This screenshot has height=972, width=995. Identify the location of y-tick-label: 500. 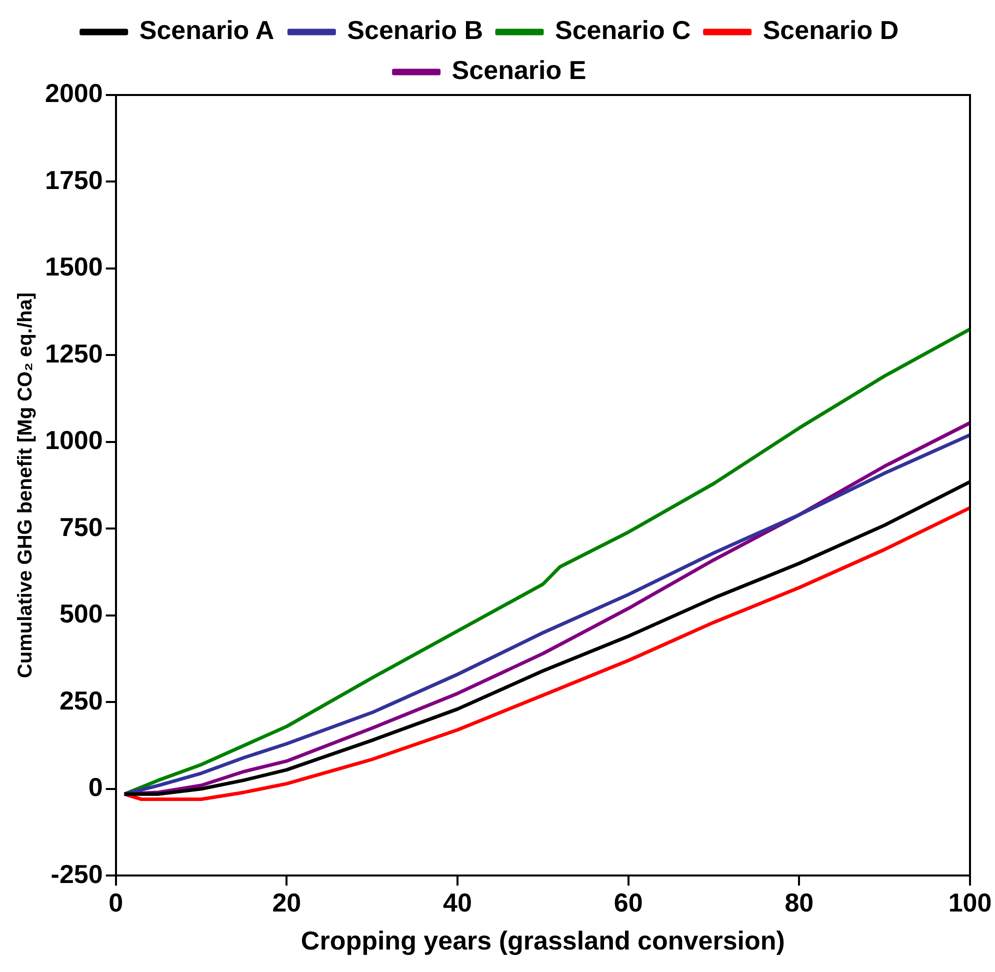
(81, 613).